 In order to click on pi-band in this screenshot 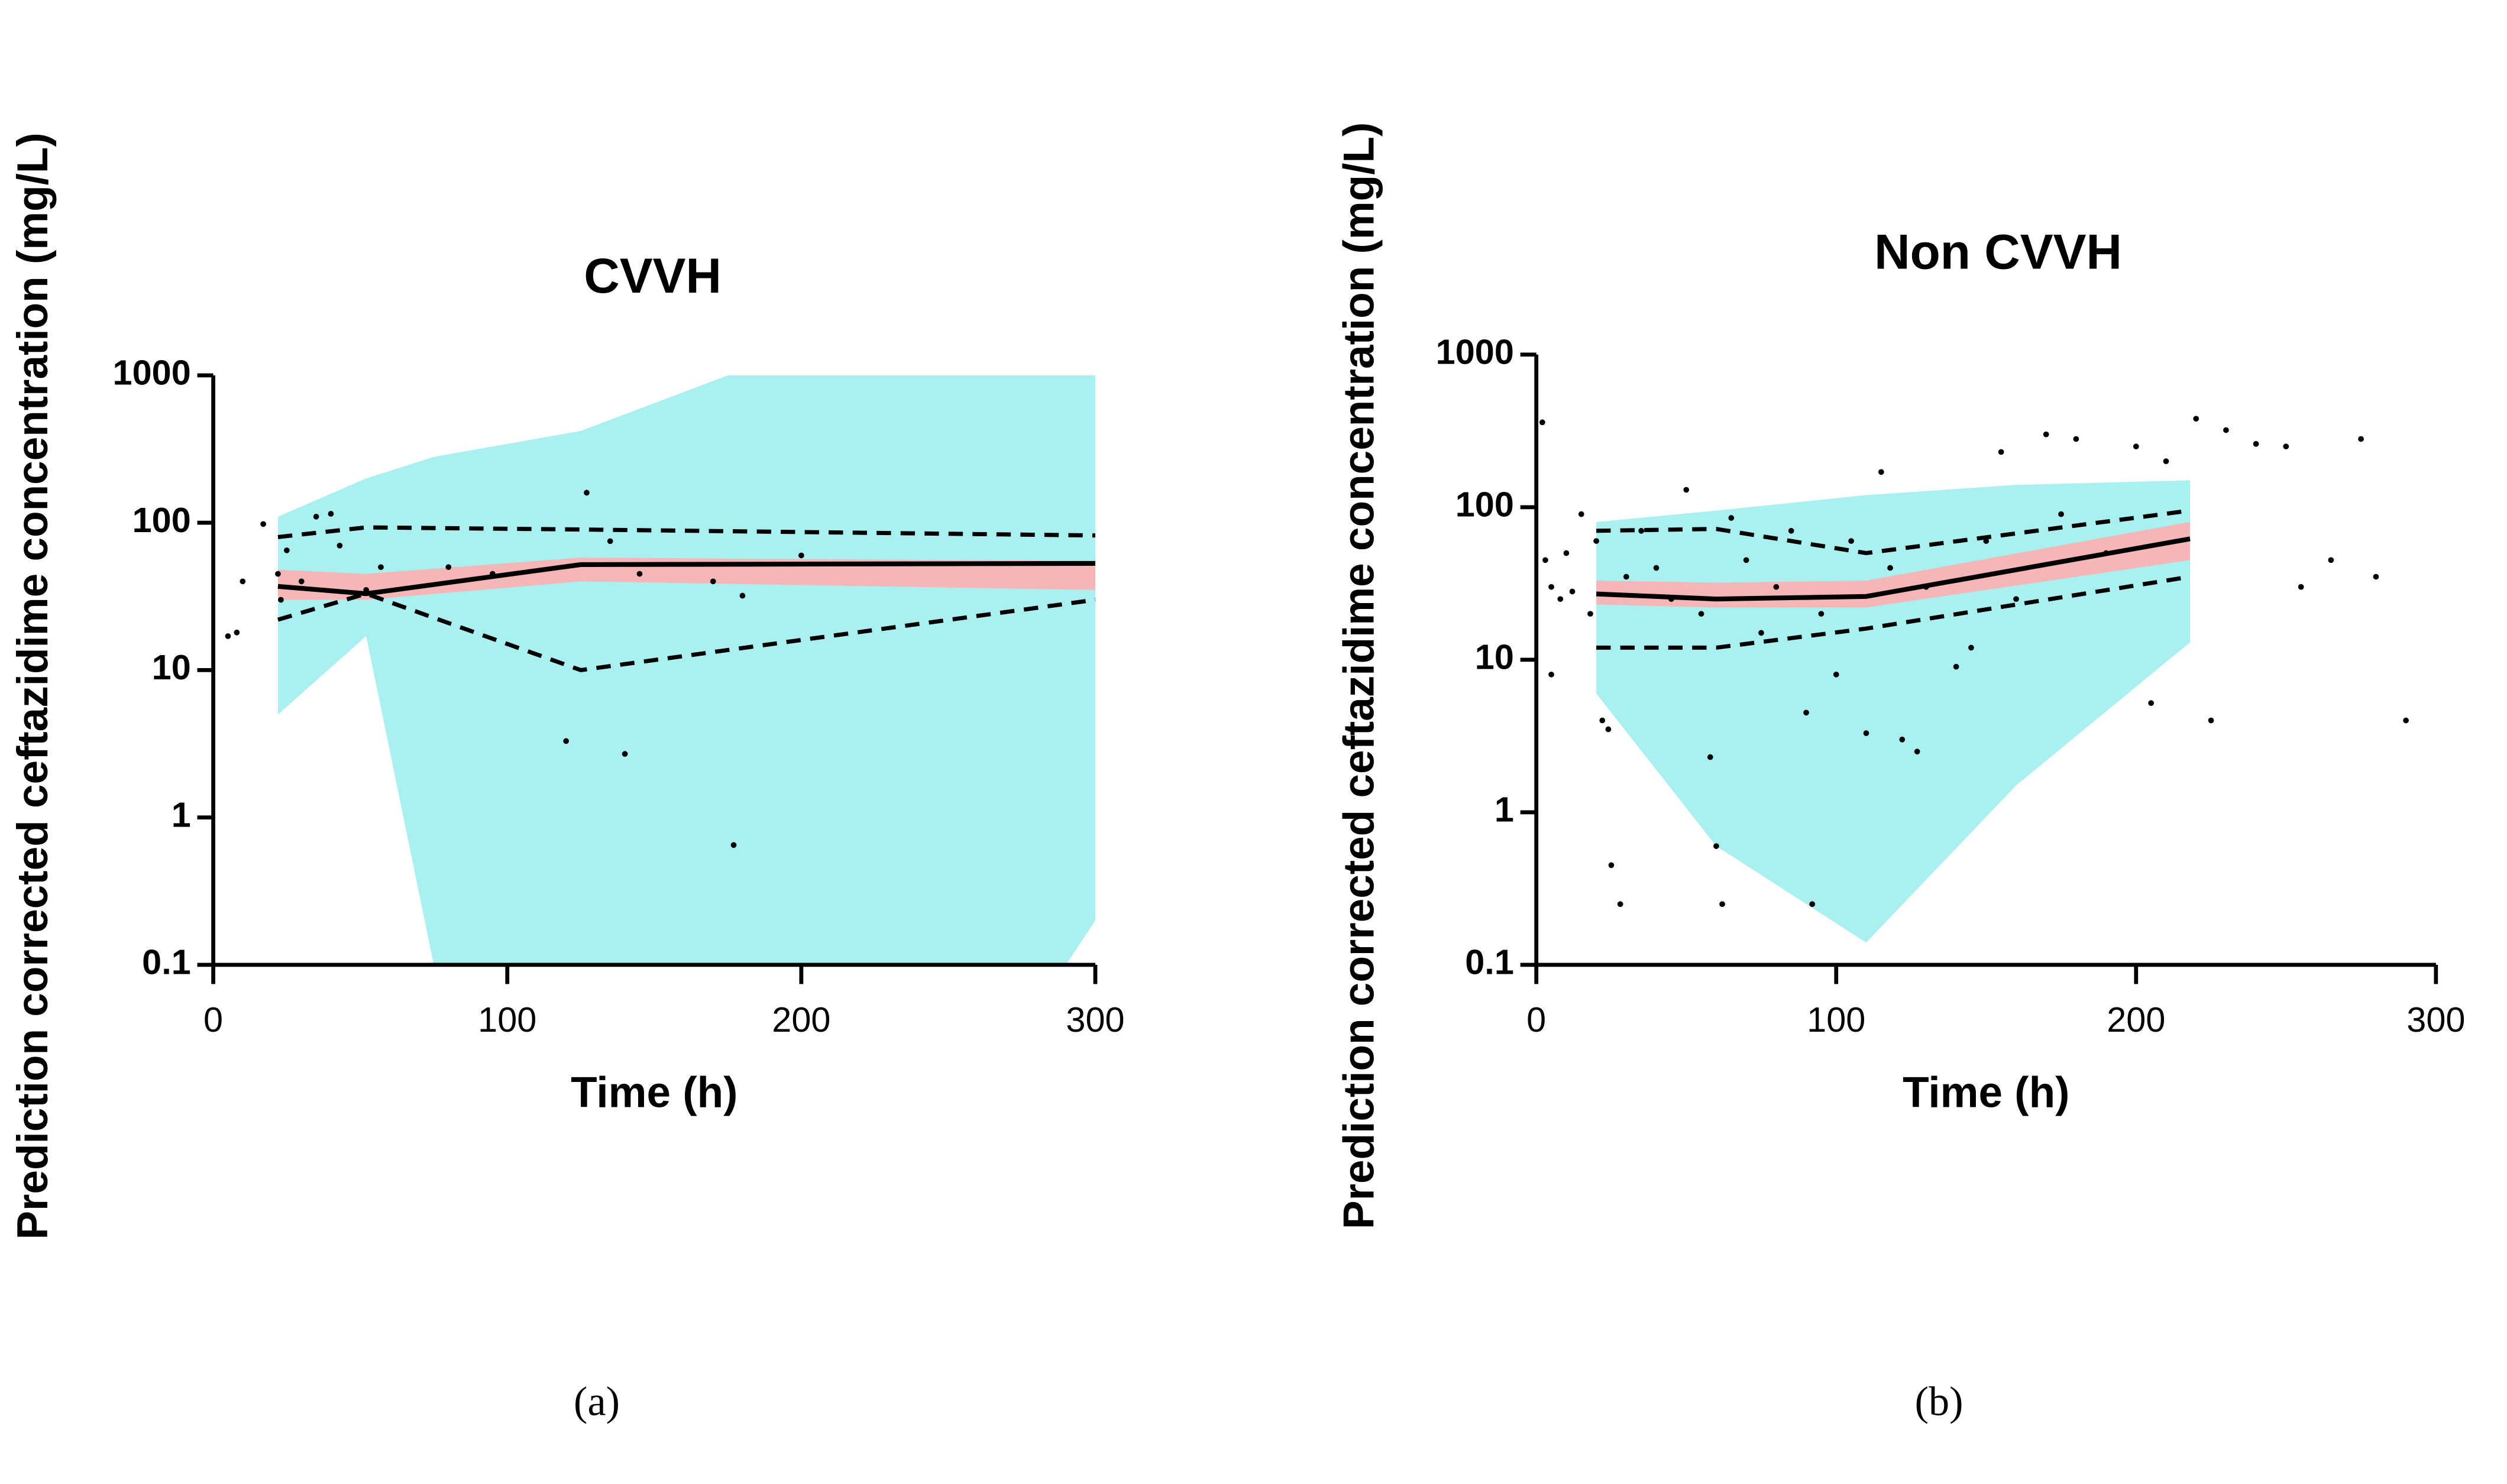, I will do `click(687, 670)`.